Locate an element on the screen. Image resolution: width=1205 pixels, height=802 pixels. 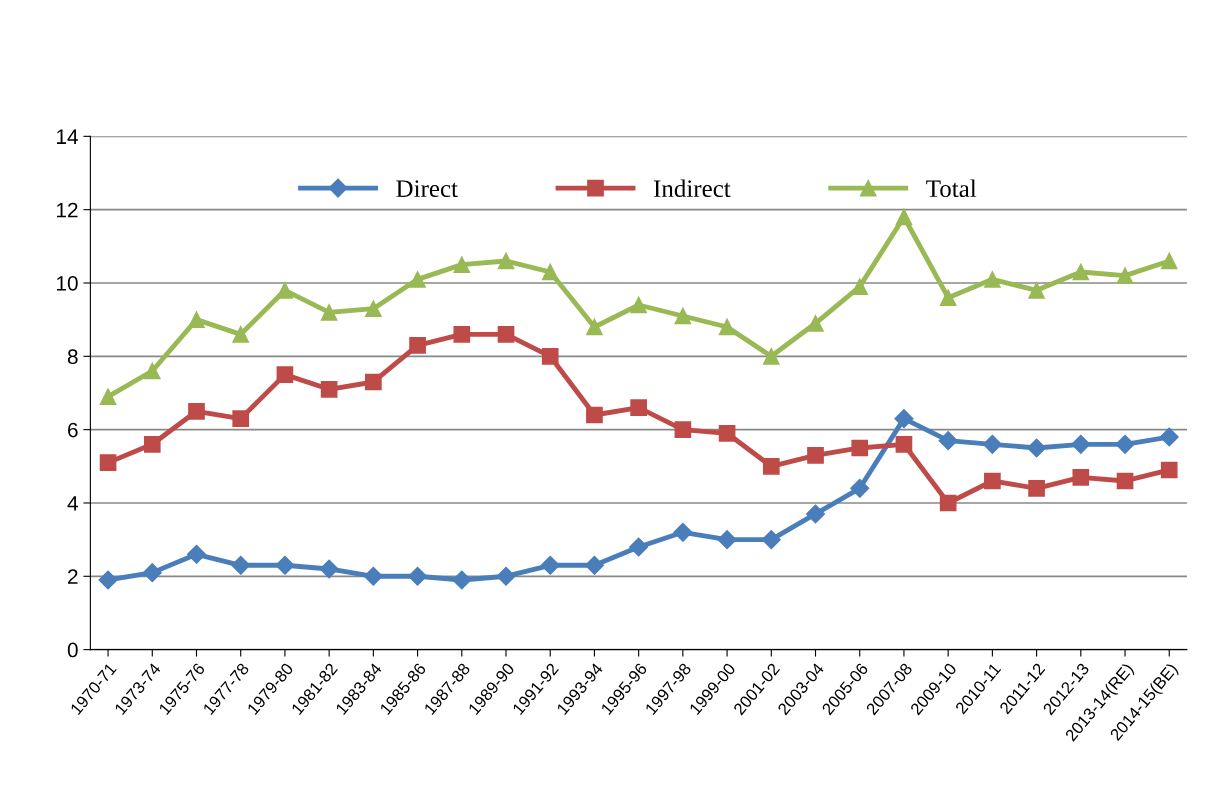
legend-label: Total is located at coordinates (951, 188).